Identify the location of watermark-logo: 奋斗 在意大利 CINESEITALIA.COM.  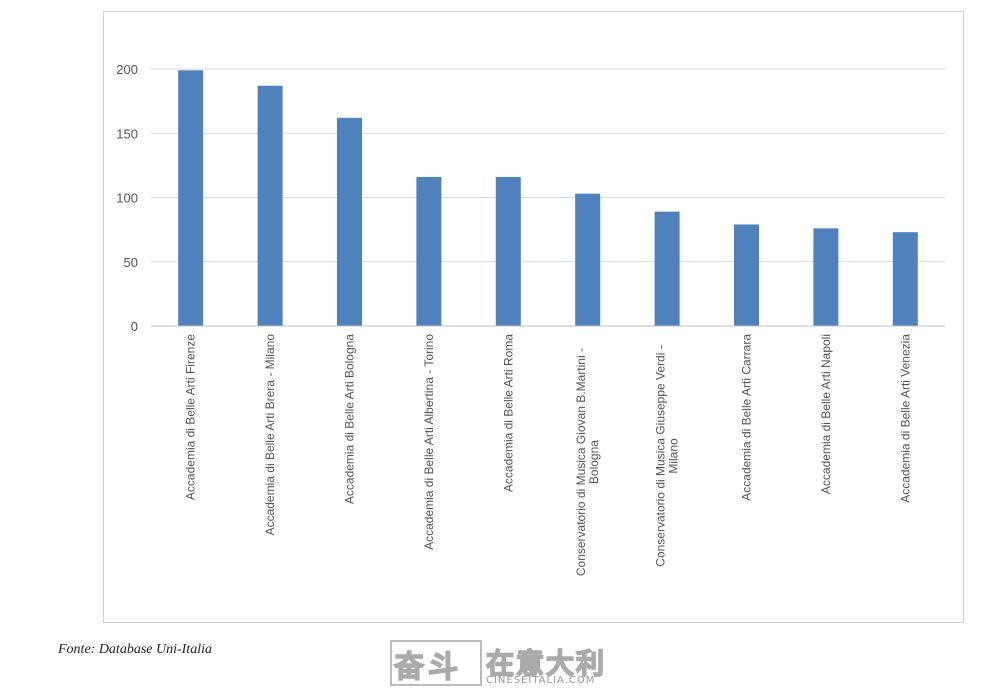
(501, 664).